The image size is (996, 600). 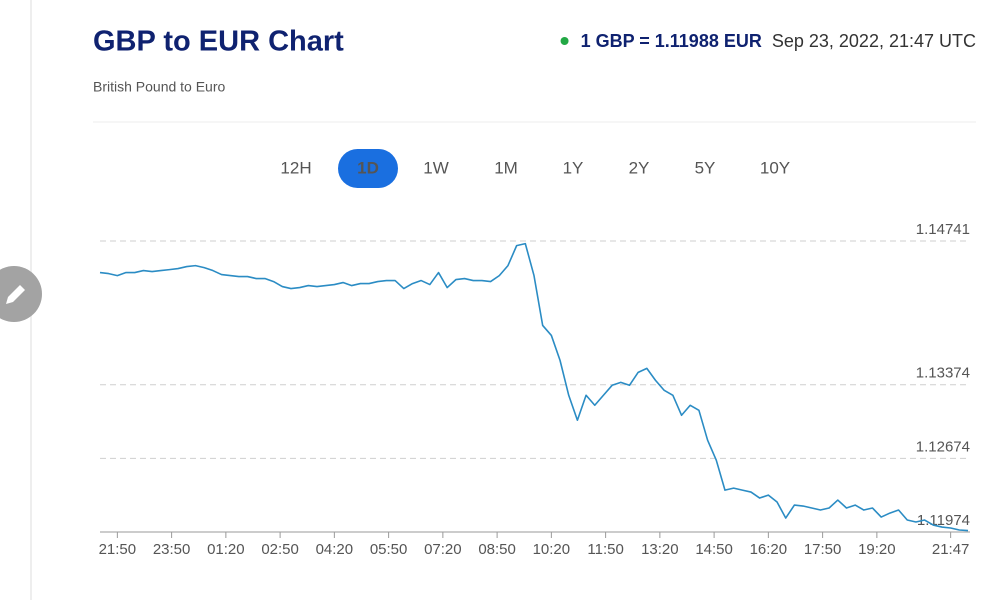 What do you see at coordinates (874, 41) in the screenshot?
I see `timestamp: Sep 23, 2022, 21:47 UTC` at bounding box center [874, 41].